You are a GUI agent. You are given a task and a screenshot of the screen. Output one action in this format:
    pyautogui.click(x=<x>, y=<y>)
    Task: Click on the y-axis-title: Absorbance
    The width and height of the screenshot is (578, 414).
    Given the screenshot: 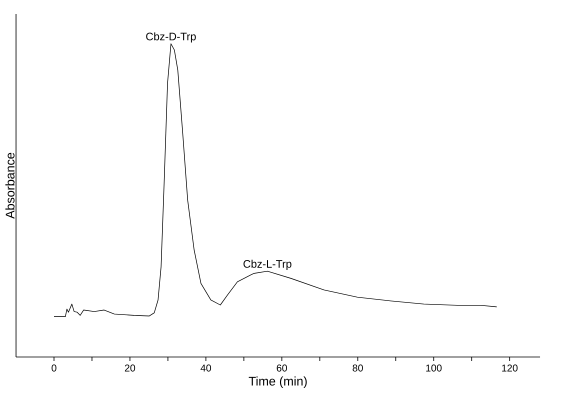 What is the action you would take?
    pyautogui.click(x=10, y=185)
    